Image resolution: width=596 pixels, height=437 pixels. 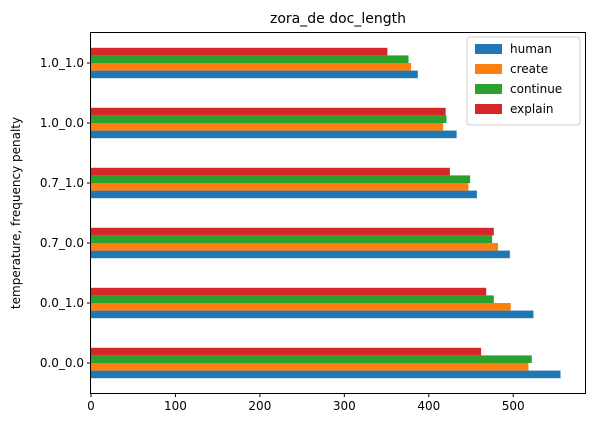 What do you see at coordinates (62, 243) in the screenshot?
I see `y-tick-label: 0.7_0.0` at bounding box center [62, 243].